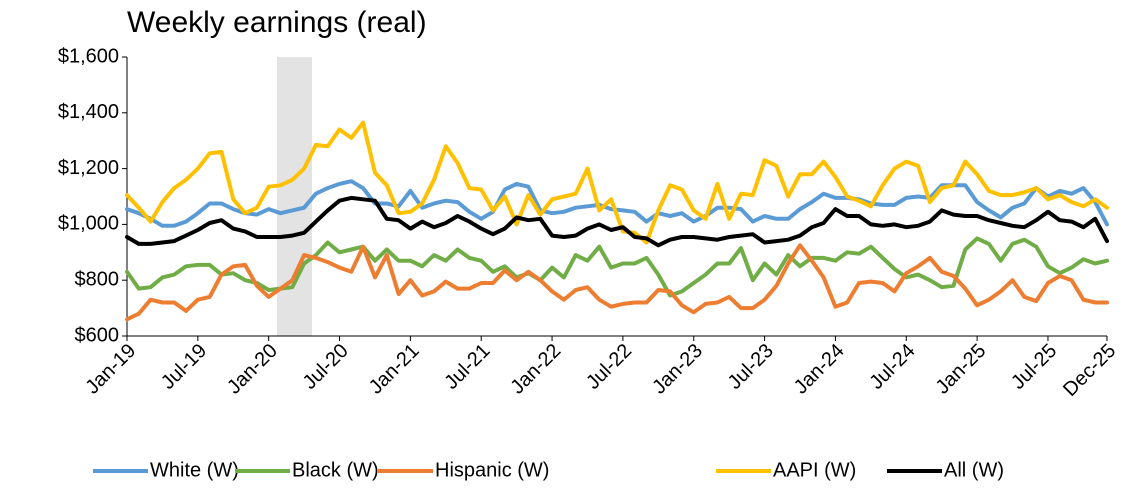  Describe the element at coordinates (88, 112) in the screenshot. I see `y-tick-label: $1,400` at that location.